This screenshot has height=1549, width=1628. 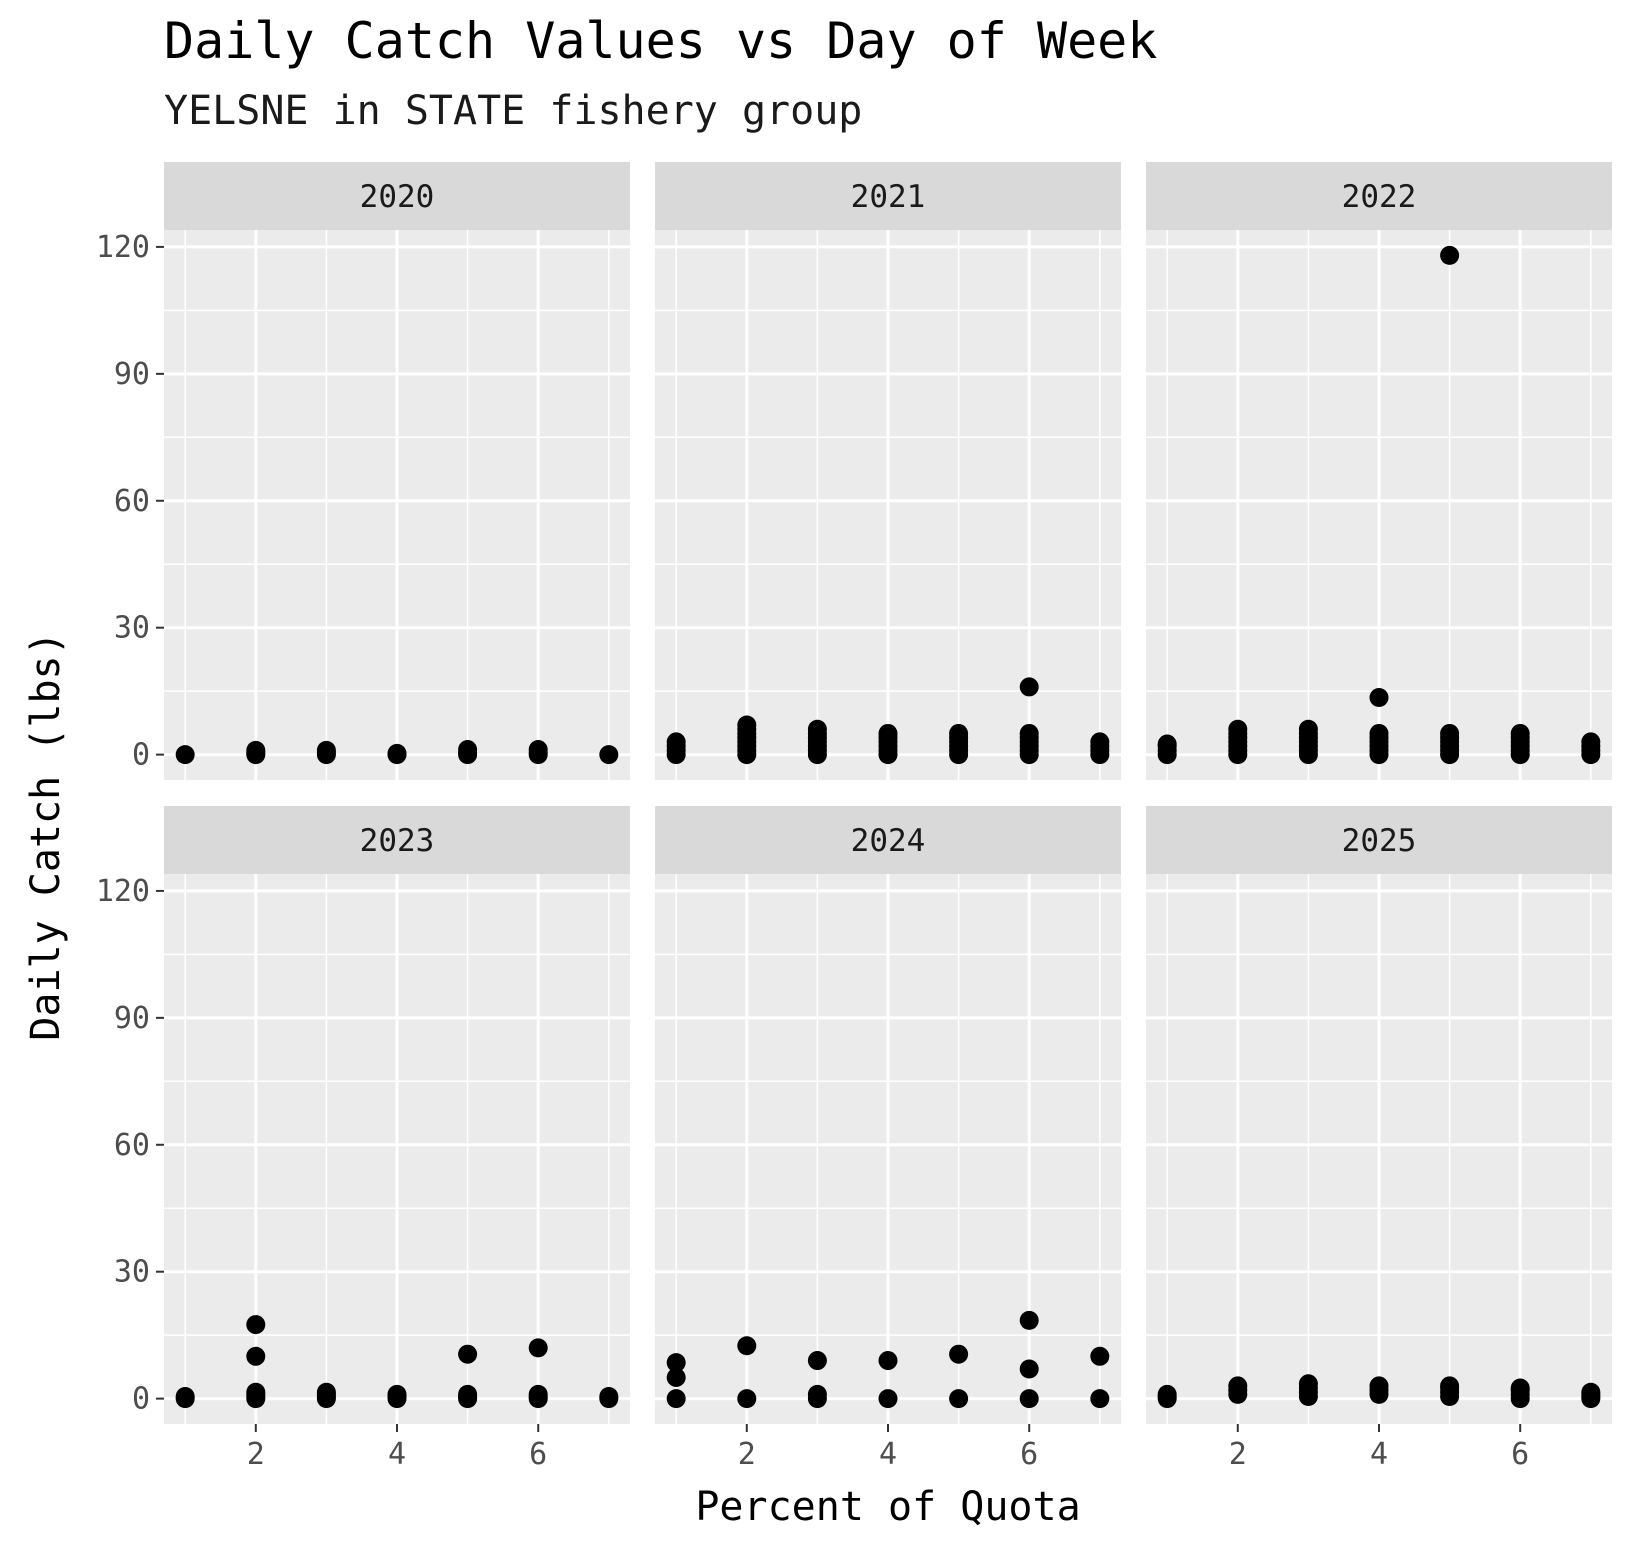 What do you see at coordinates (1379, 471) in the screenshot?
I see `facet-panel-2022: 2022` at bounding box center [1379, 471].